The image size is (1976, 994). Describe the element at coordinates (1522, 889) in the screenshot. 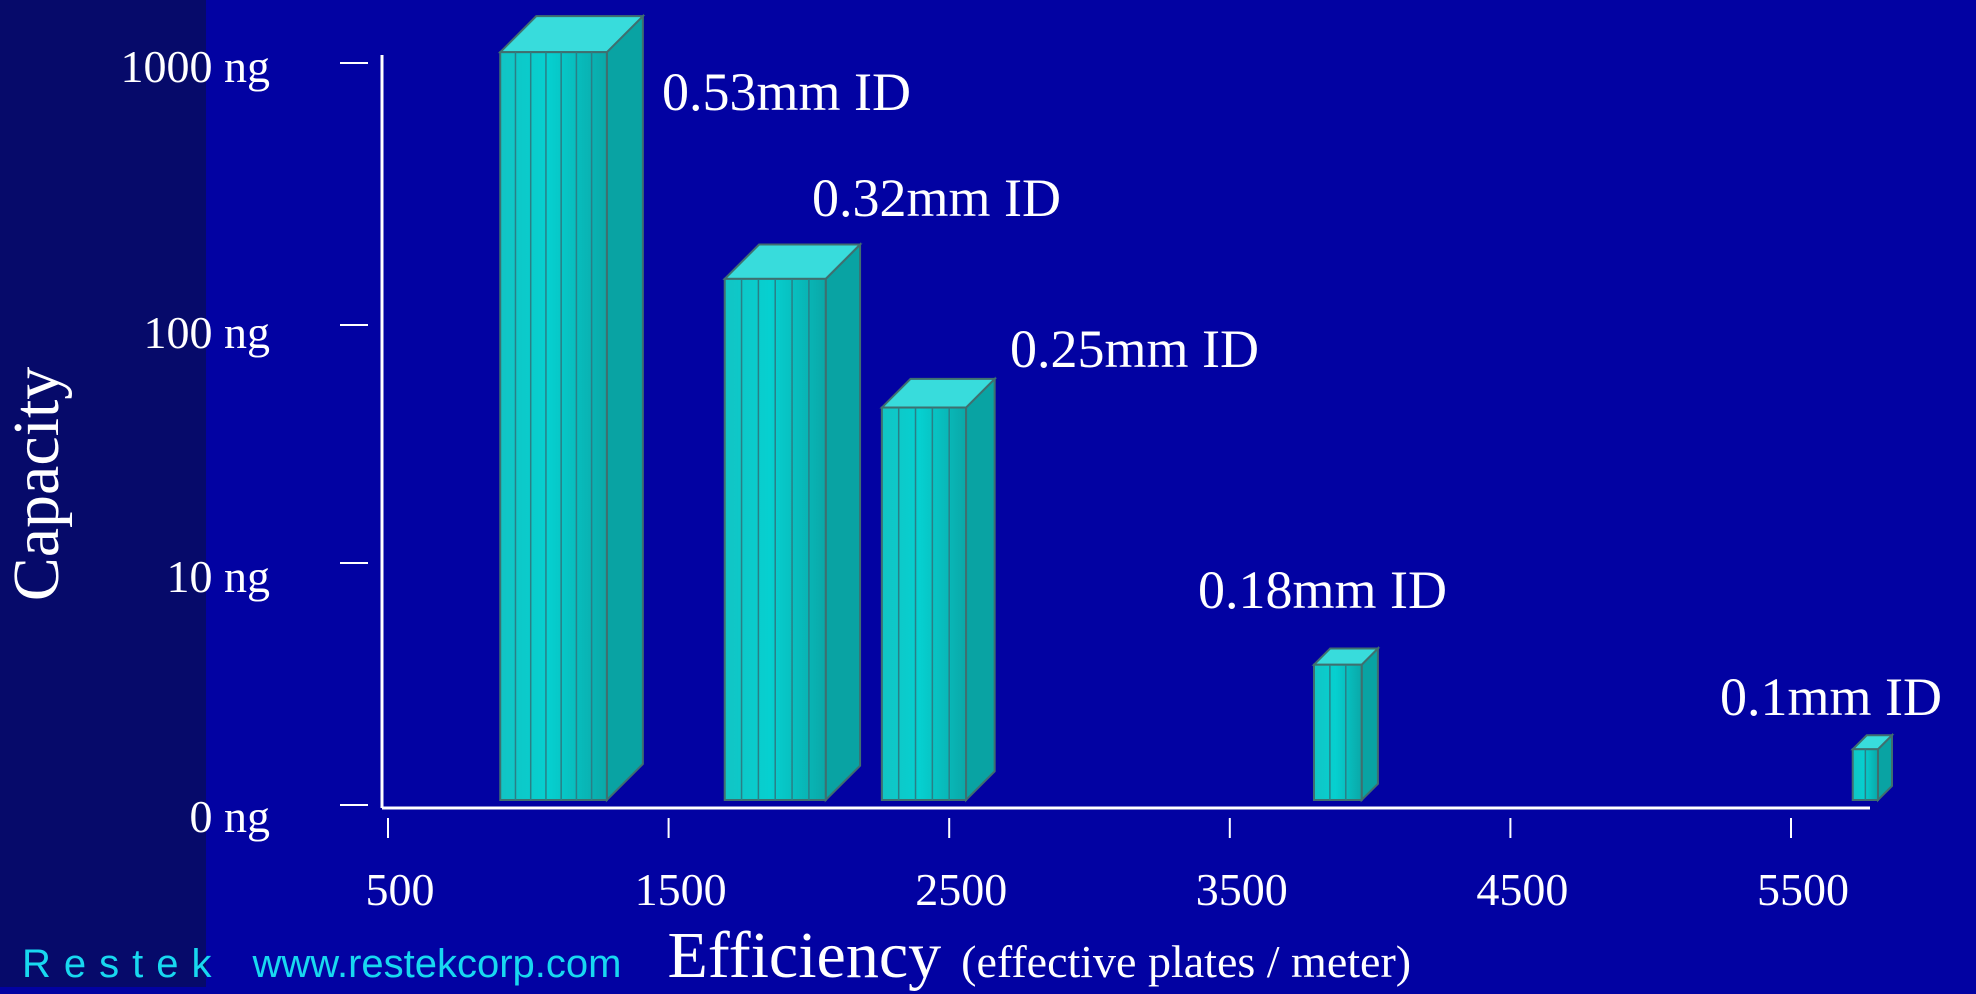

I see `x-tick-label: 4500` at that location.